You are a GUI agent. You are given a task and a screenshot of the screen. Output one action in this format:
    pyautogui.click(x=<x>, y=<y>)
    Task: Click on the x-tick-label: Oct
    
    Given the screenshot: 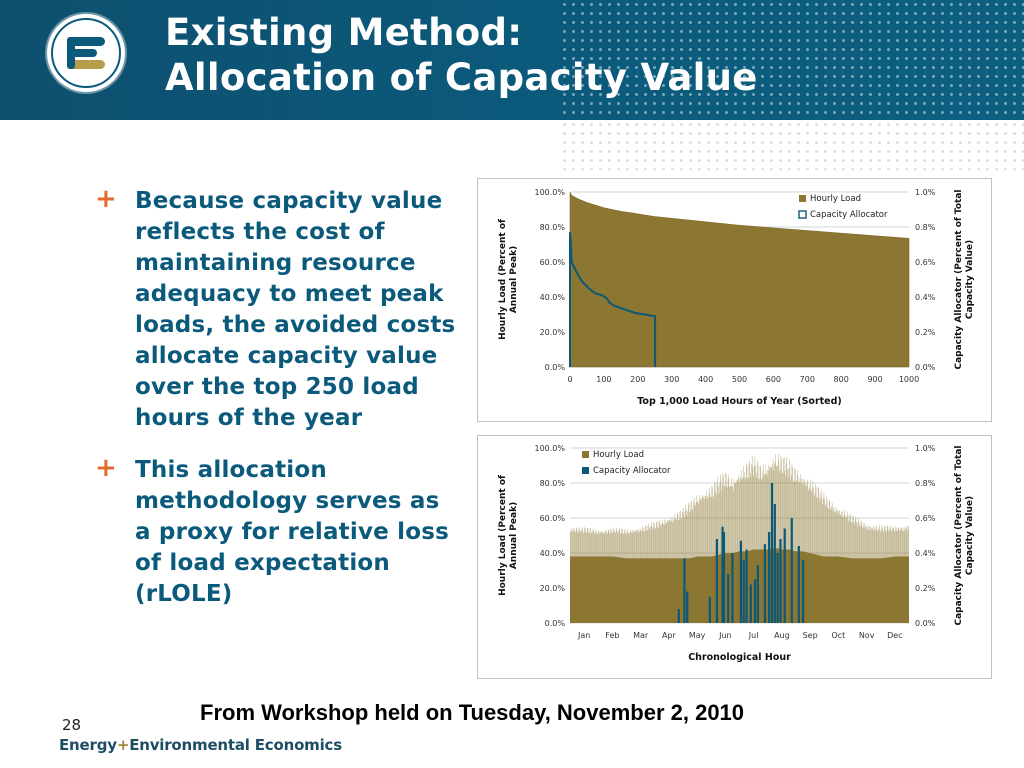 What is the action you would take?
    pyautogui.click(x=838, y=635)
    